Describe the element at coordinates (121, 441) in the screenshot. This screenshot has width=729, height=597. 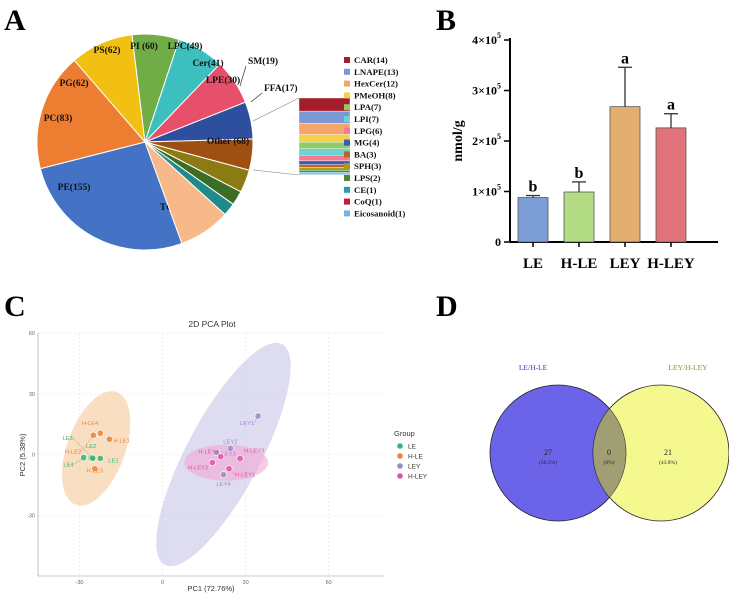
I see `pca-point-label: H-LE1` at that location.